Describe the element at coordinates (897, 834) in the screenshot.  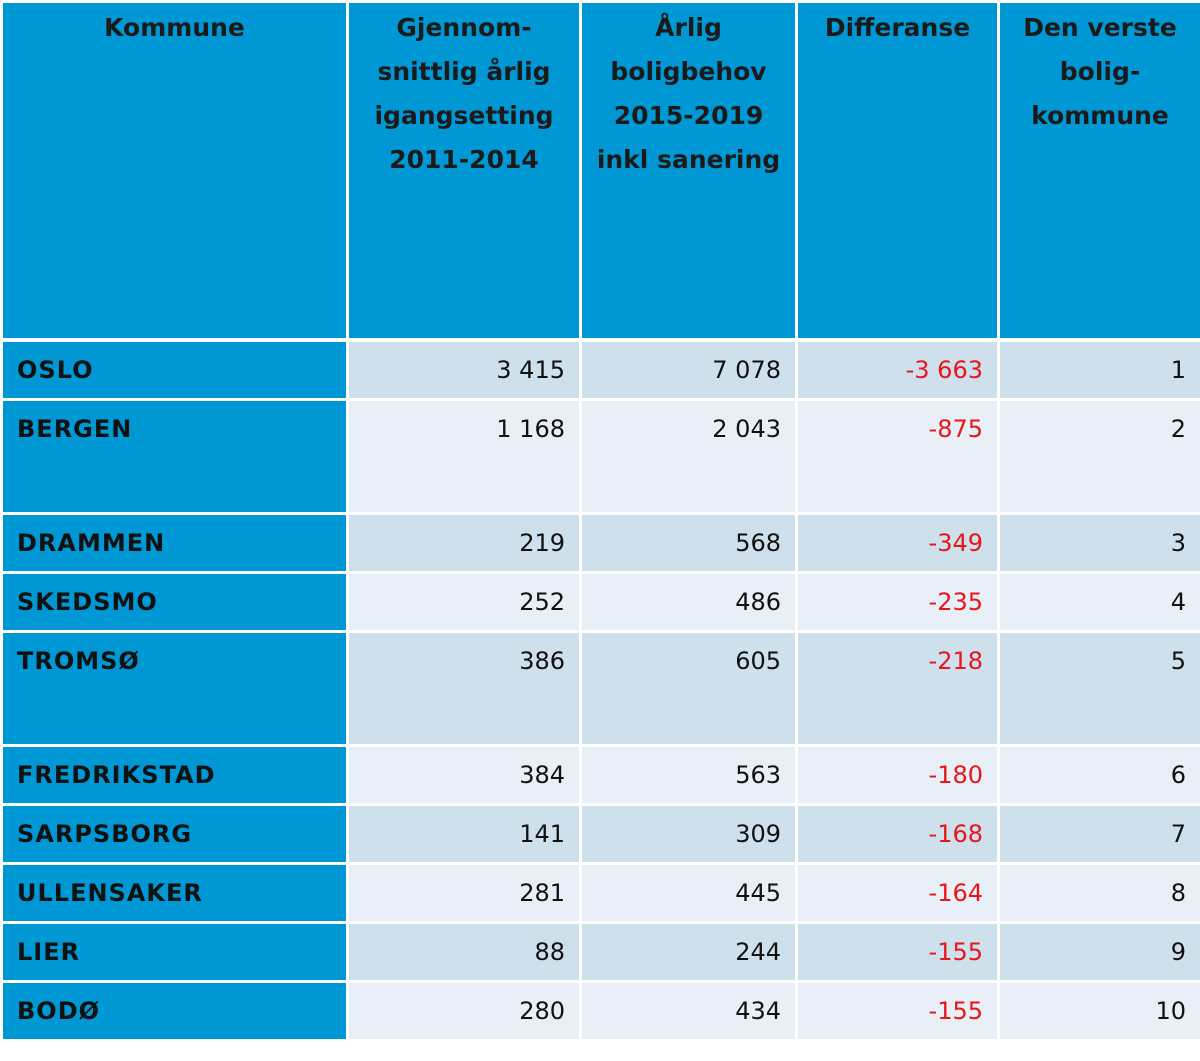
I see `cell-differanse: -168` at that location.